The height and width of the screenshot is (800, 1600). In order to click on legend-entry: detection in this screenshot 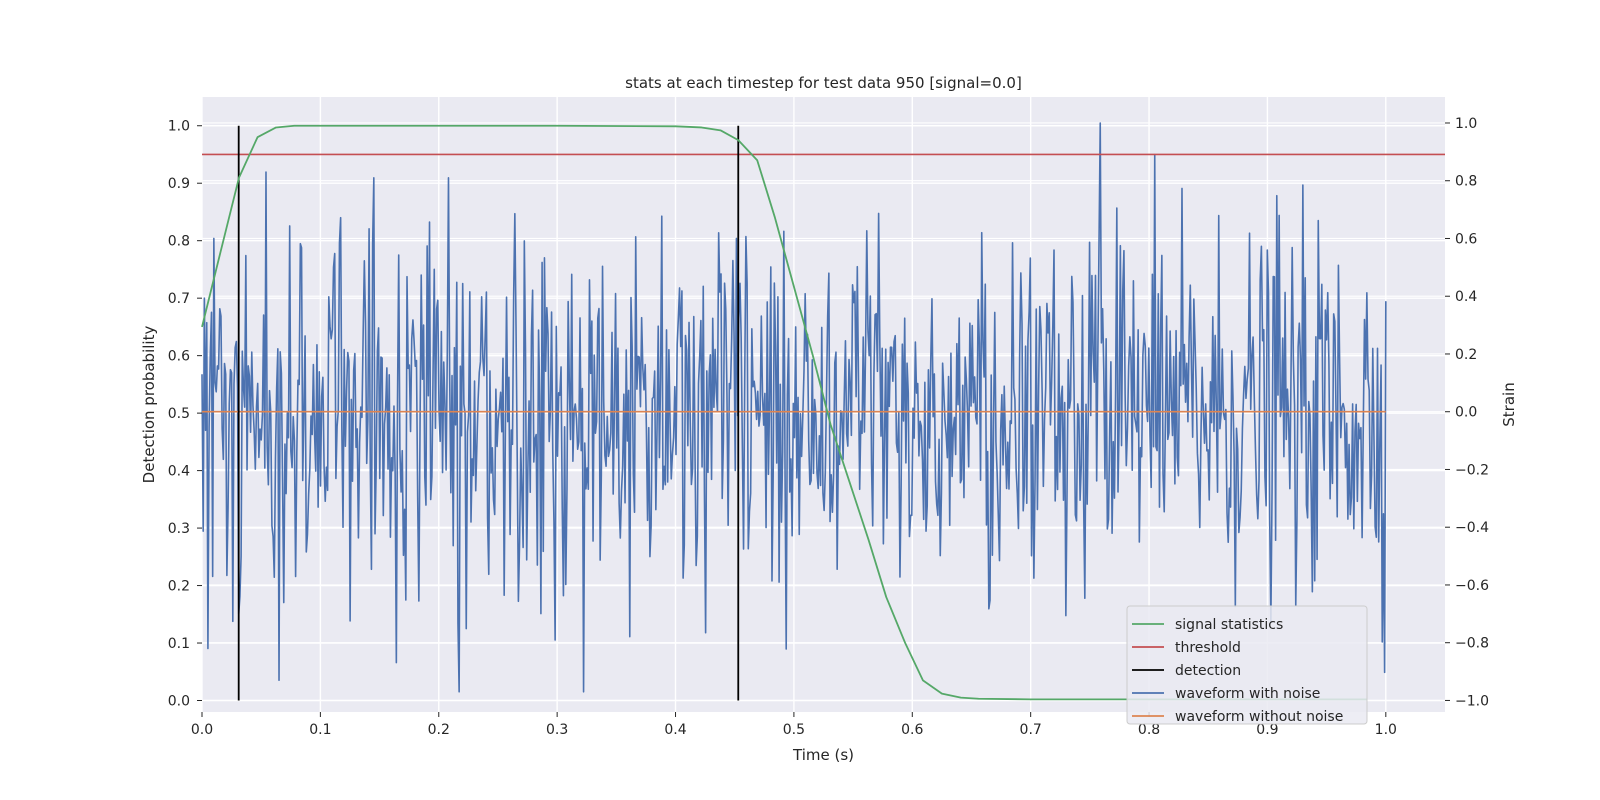, I will do `click(1208, 671)`.